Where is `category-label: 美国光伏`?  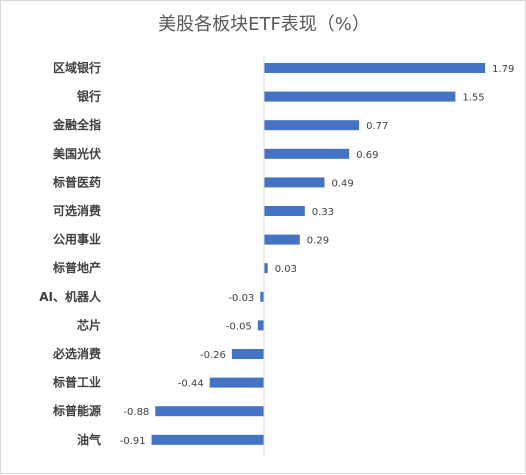
category-label: 美国光伏 is located at coordinates (77, 153).